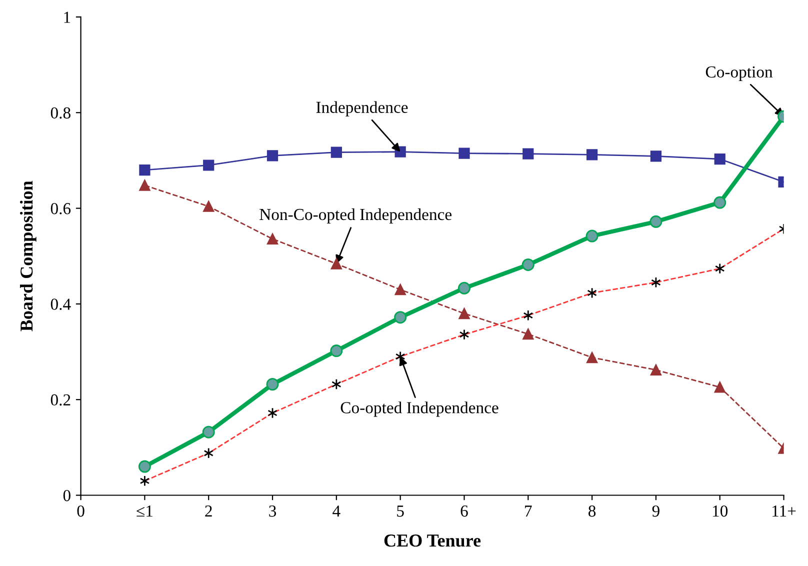 Image resolution: width=808 pixels, height=566 pixels. Describe the element at coordinates (419, 409) in the screenshot. I see `annotation: Co-opted Independence` at that location.